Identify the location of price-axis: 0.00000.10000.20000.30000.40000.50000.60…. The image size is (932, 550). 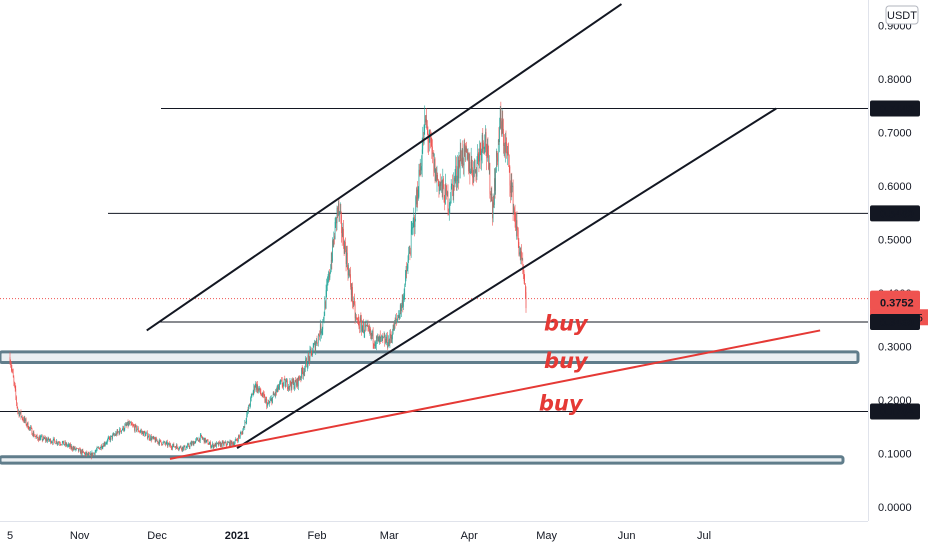
(900, 275).